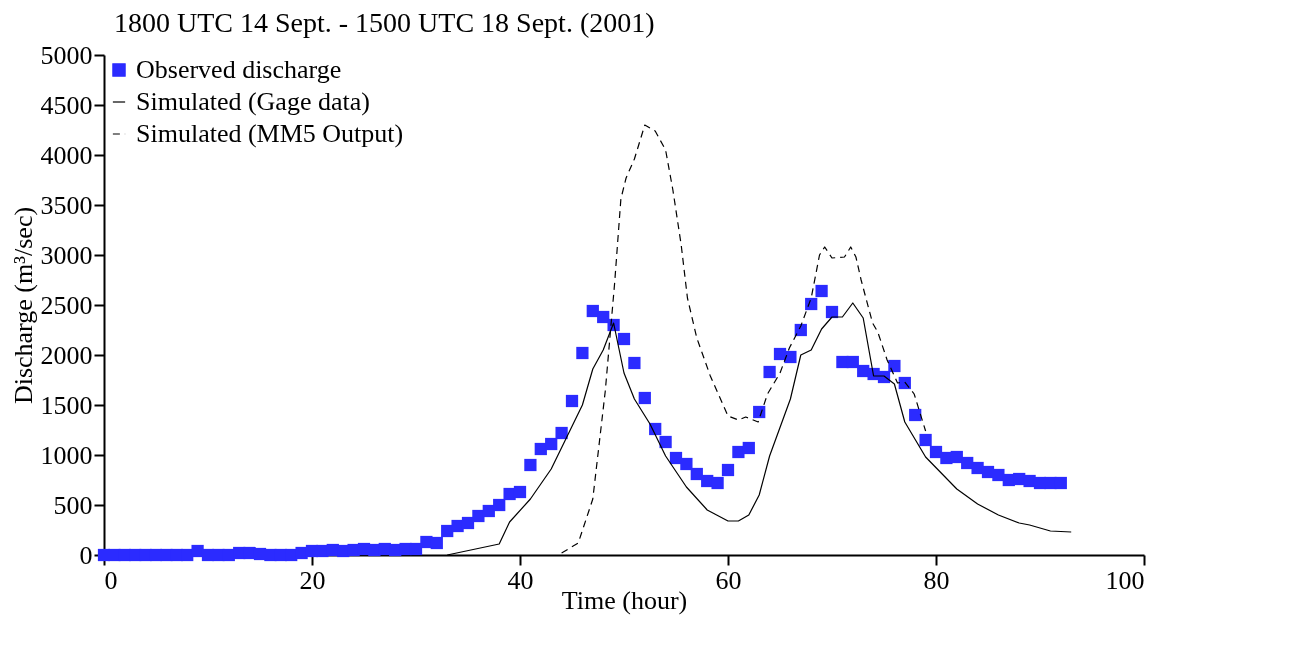  What do you see at coordinates (66, 305) in the screenshot?
I see `y-tick-label: 2500` at bounding box center [66, 305].